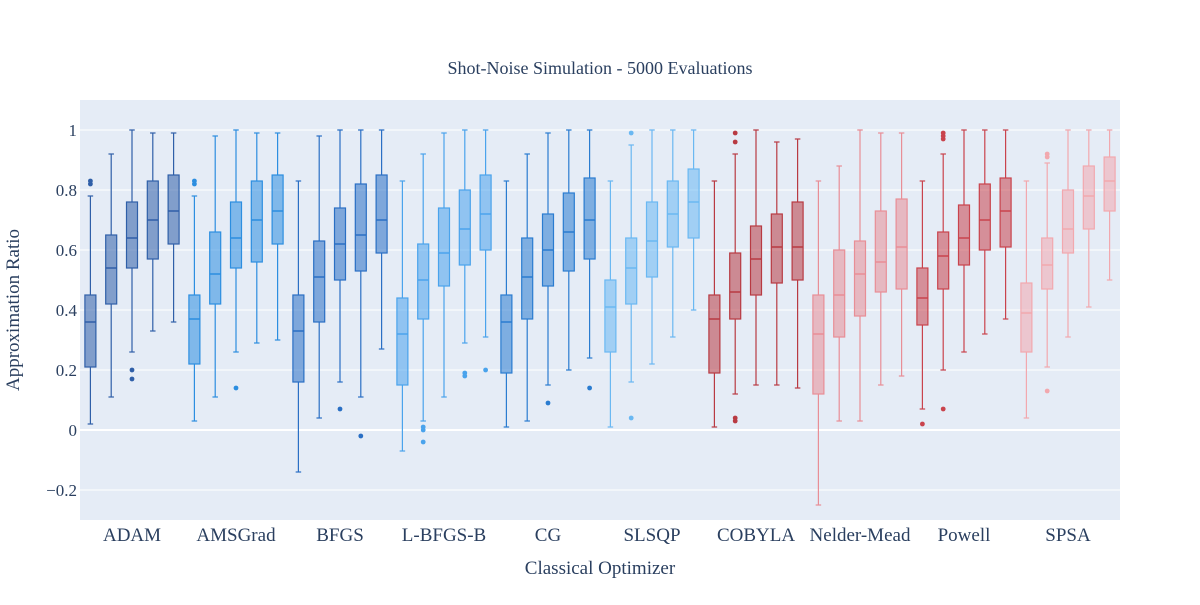  I want to click on box-group-l-bfgs-b, so click(444, 290).